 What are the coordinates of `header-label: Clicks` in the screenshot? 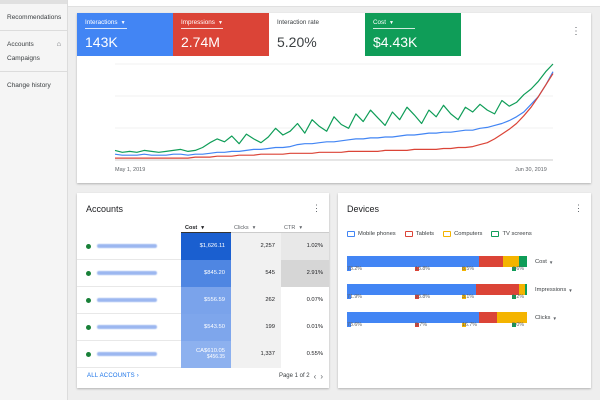 It's located at (241, 227).